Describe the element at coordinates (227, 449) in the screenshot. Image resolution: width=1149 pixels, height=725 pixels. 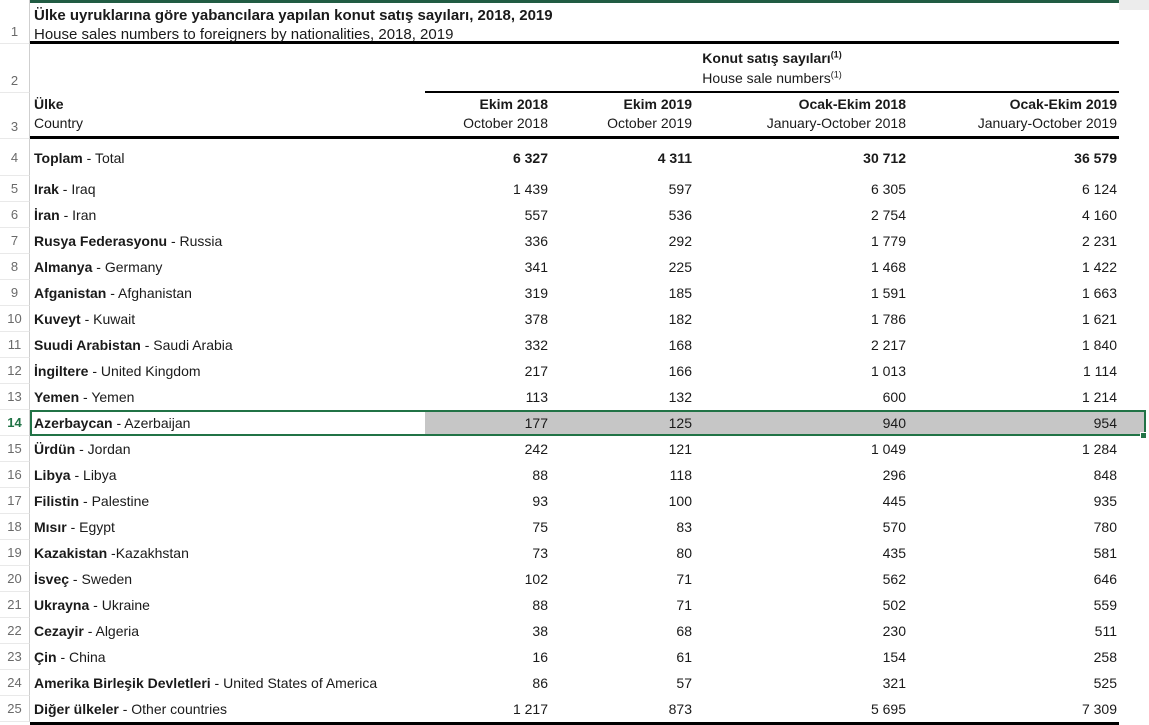
I see `country-cell: Ürdün - Jordan` at that location.